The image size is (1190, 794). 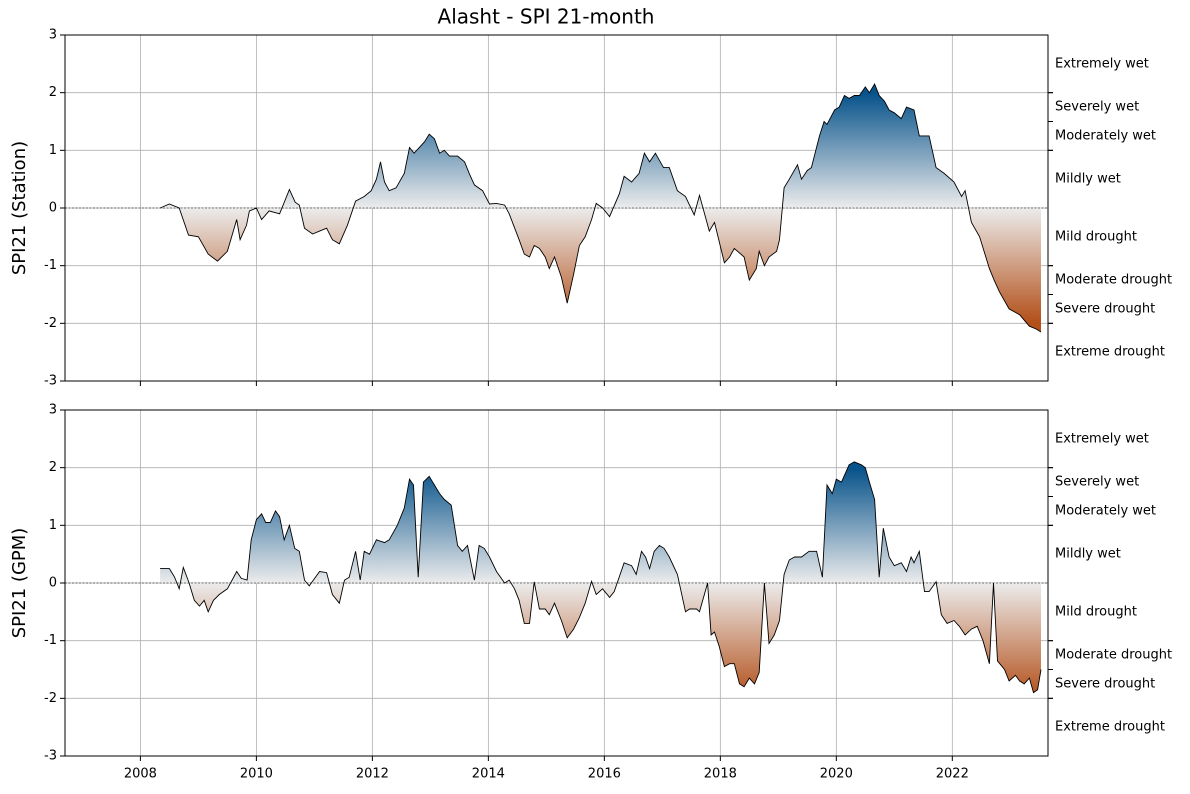 What do you see at coordinates (836, 774) in the screenshot?
I see `x-tick-label: 2020` at bounding box center [836, 774].